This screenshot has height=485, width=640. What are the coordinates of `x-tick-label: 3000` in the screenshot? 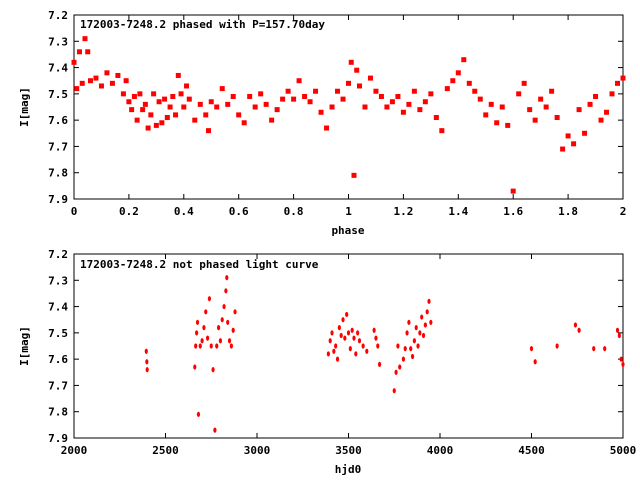 It's located at (257, 450).